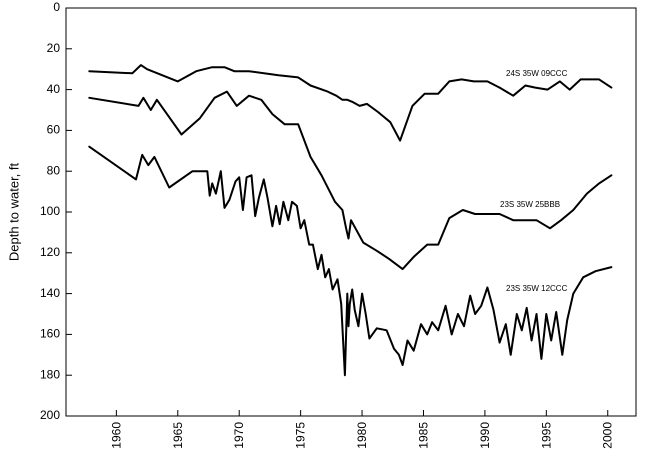  What do you see at coordinates (116, 435) in the screenshot?
I see `x-tick-label: 1960` at bounding box center [116, 435].